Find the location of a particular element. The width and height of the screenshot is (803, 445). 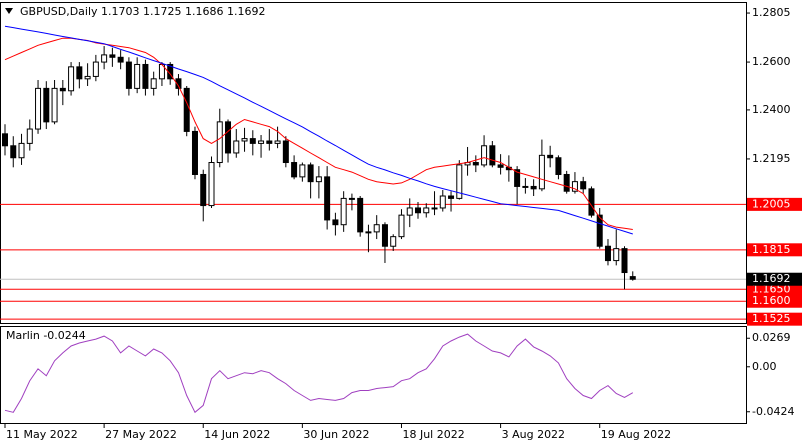

panel-menu-icon is located at coordinates (9, 11).